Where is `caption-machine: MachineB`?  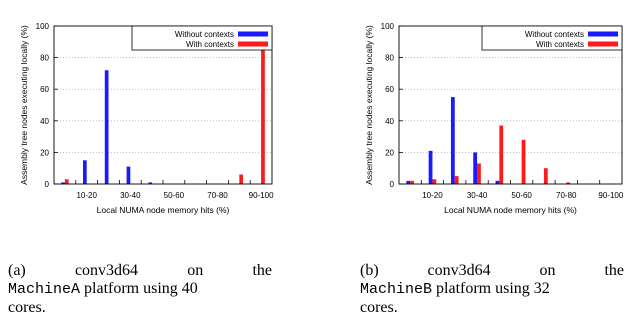
caption-machine: MachineB is located at coordinates (396, 289).